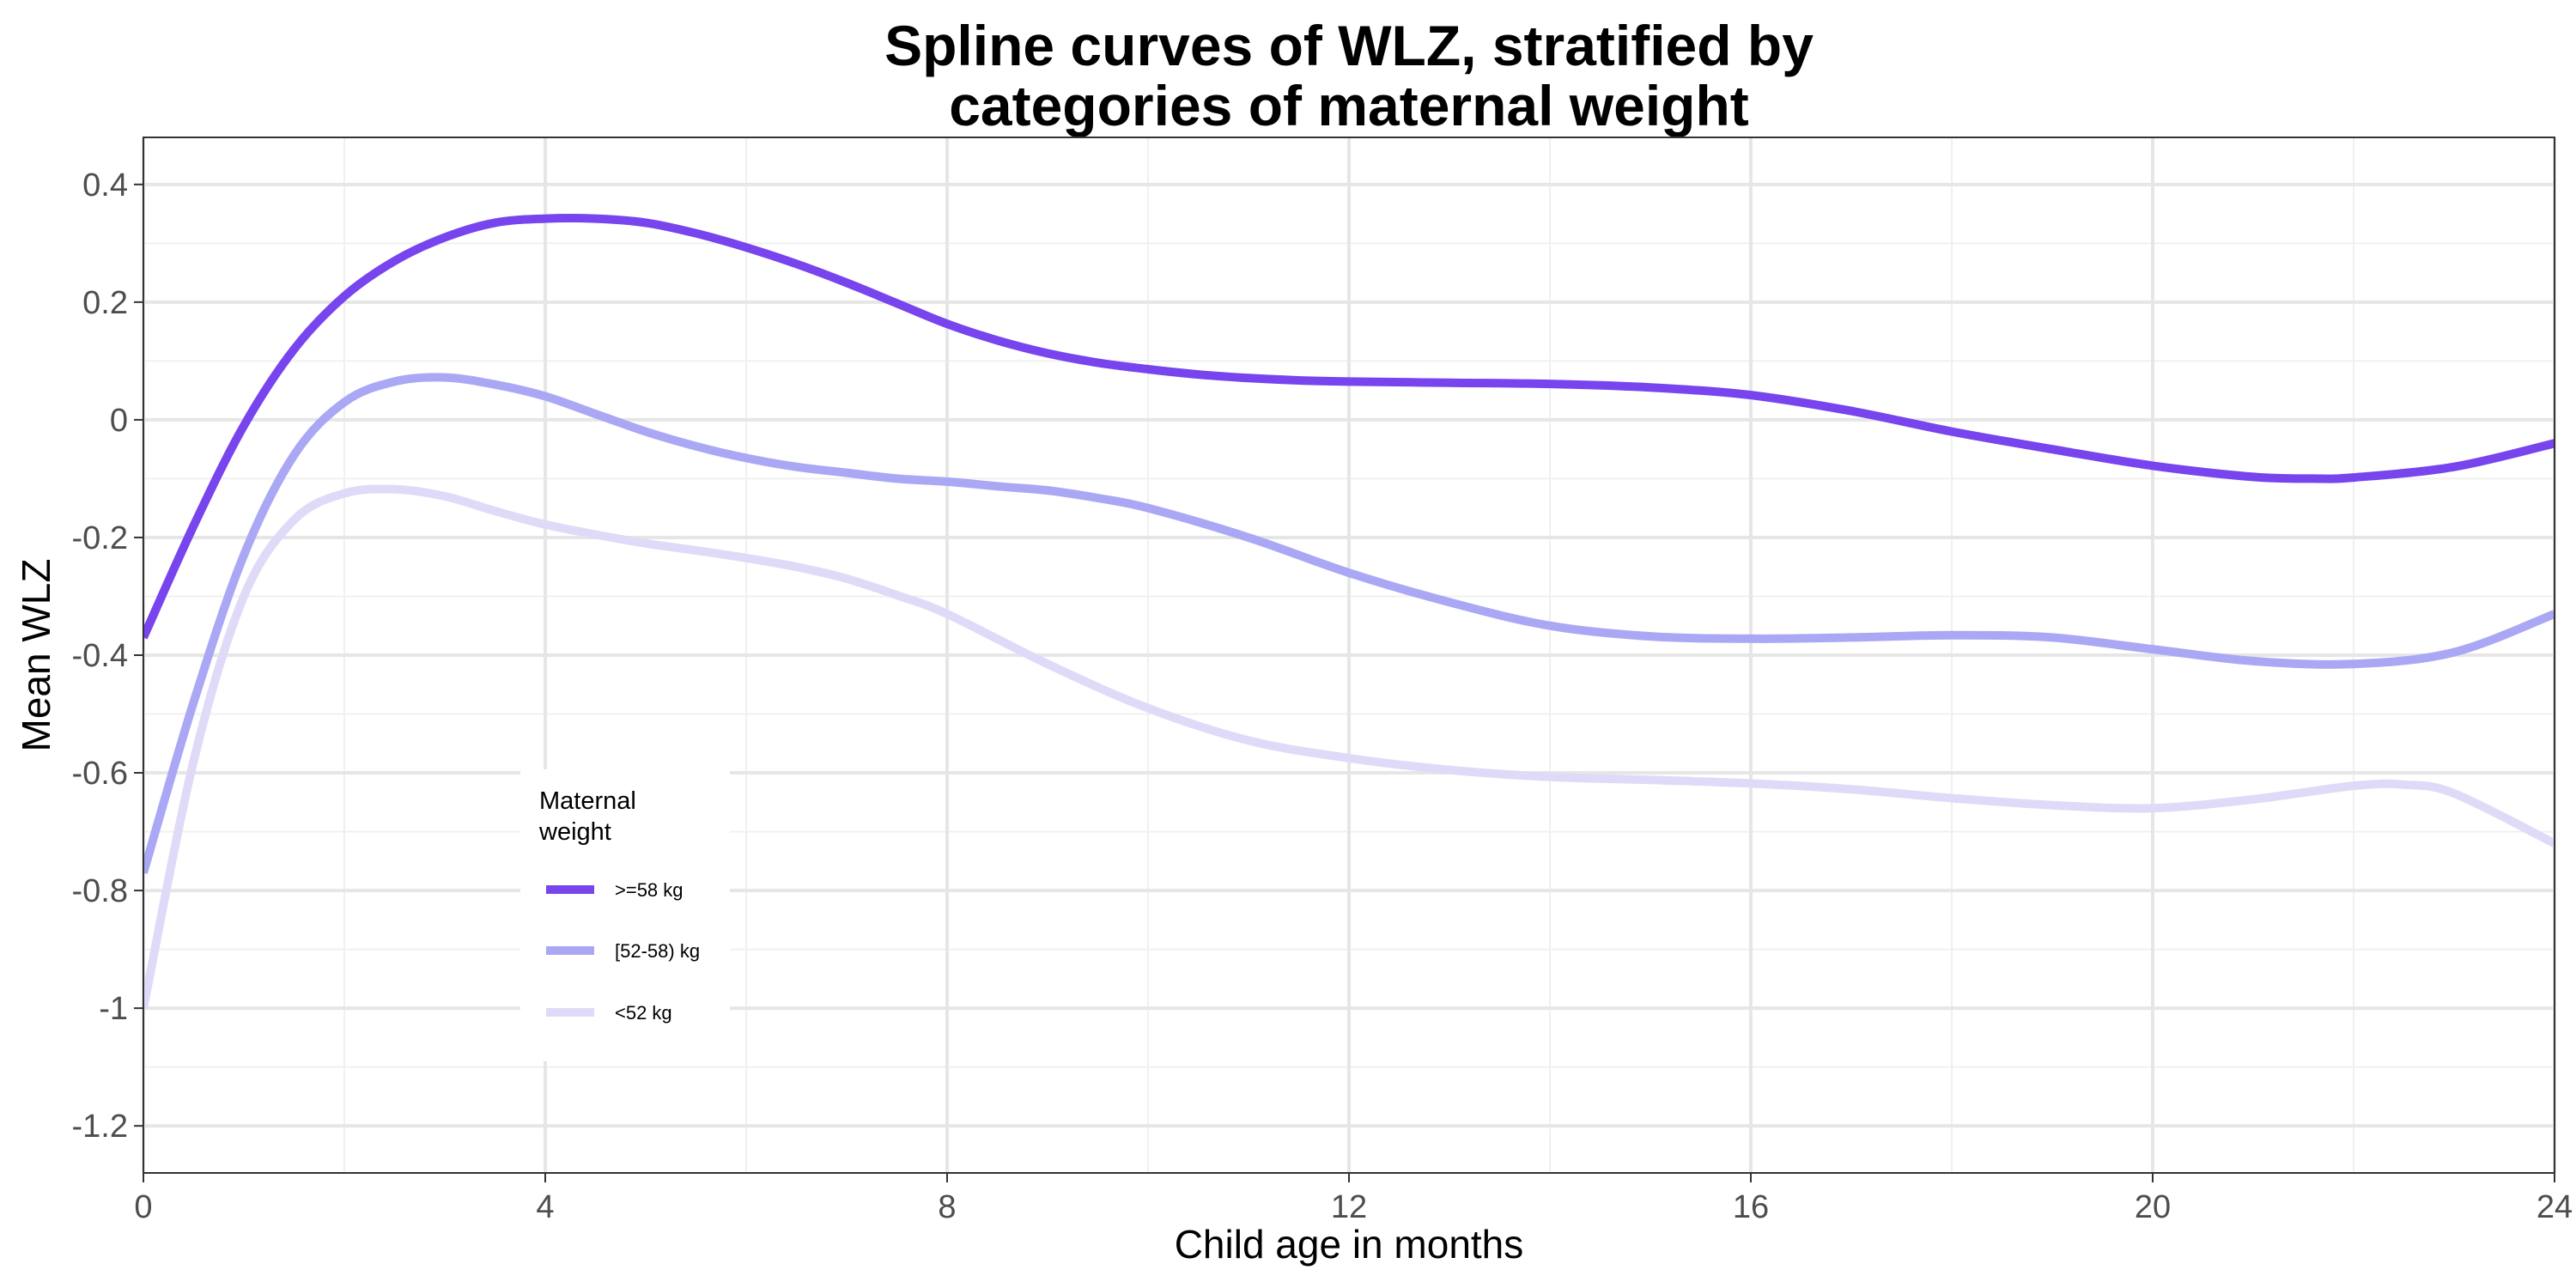 This screenshot has height=1288, width=2576. Describe the element at coordinates (574, 832) in the screenshot. I see `legend-title-line-2: weight` at that location.